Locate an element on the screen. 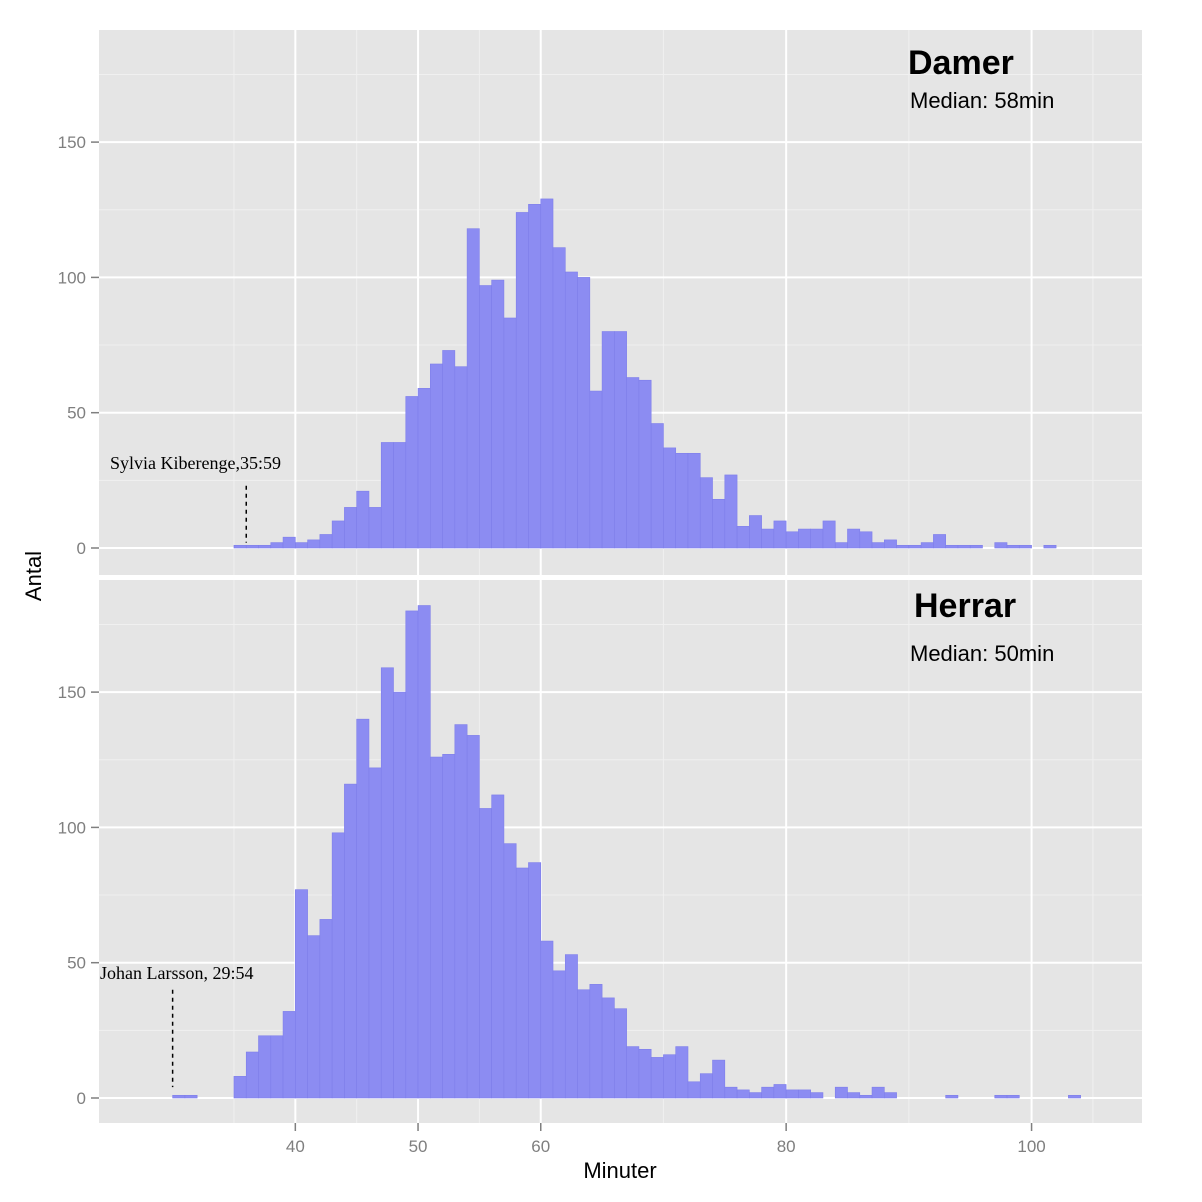 This screenshot has width=1202, height=1202. annotation-label-sylvia: Sylvia Kiberenge,35:59 is located at coordinates (195, 463).